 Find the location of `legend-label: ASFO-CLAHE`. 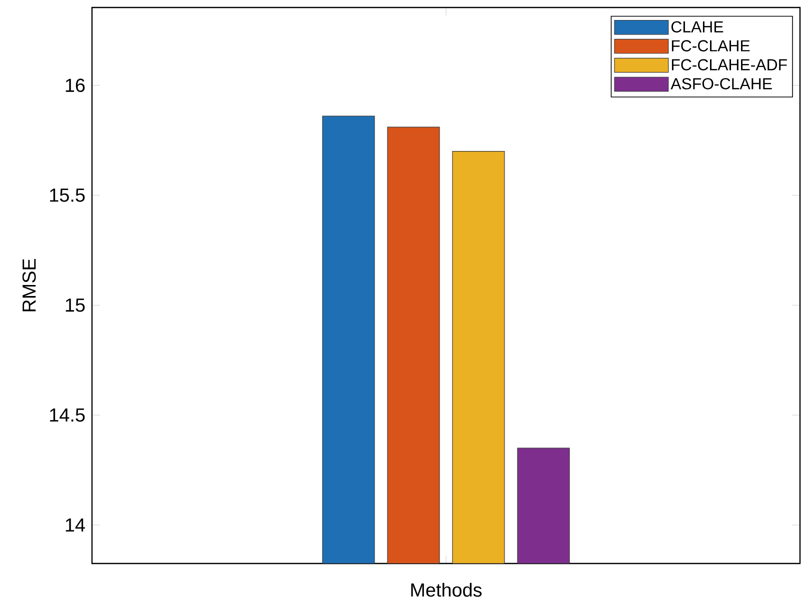

legend-label: ASFO-CLAHE is located at coordinates (721, 84).